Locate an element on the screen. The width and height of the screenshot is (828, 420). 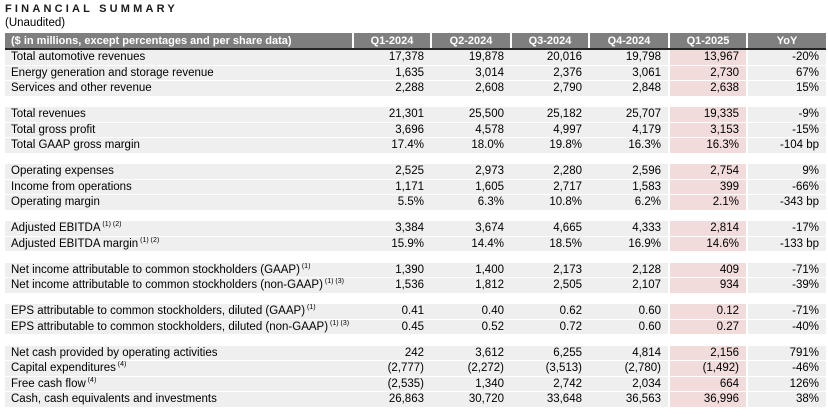
cell-q1-2025: 0.27 is located at coordinates (708, 327).